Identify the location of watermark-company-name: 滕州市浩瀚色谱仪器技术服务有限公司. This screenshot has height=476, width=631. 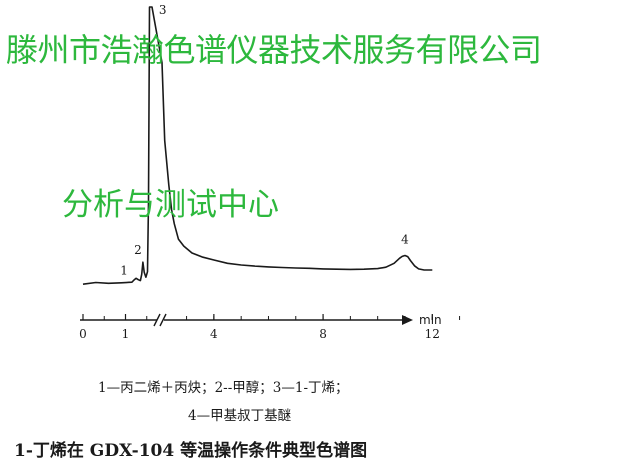
(274, 50).